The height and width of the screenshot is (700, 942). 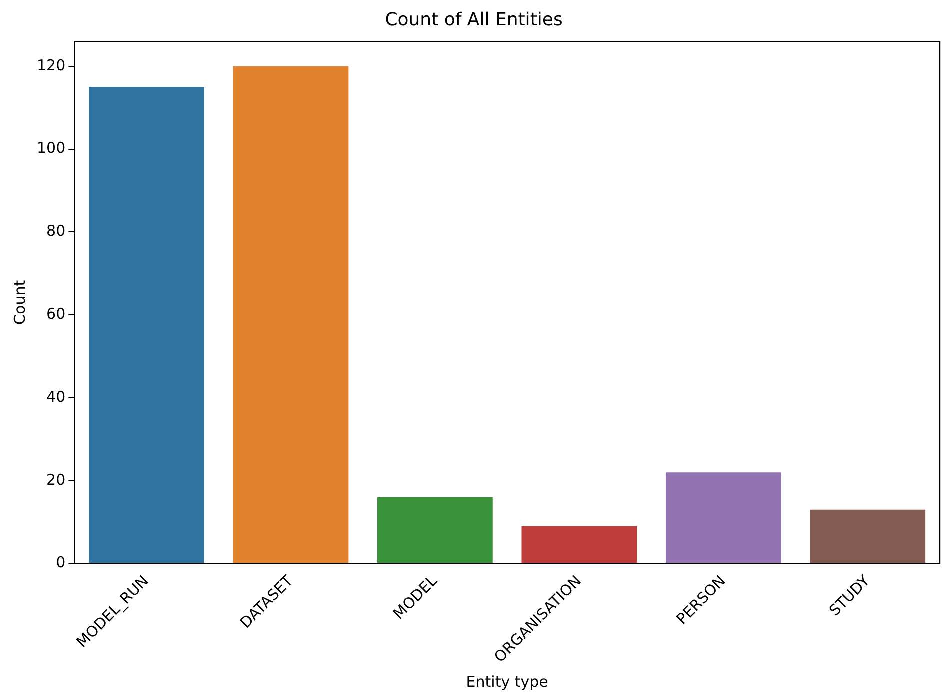 I want to click on x-axis-title: Entity type, so click(x=507, y=681).